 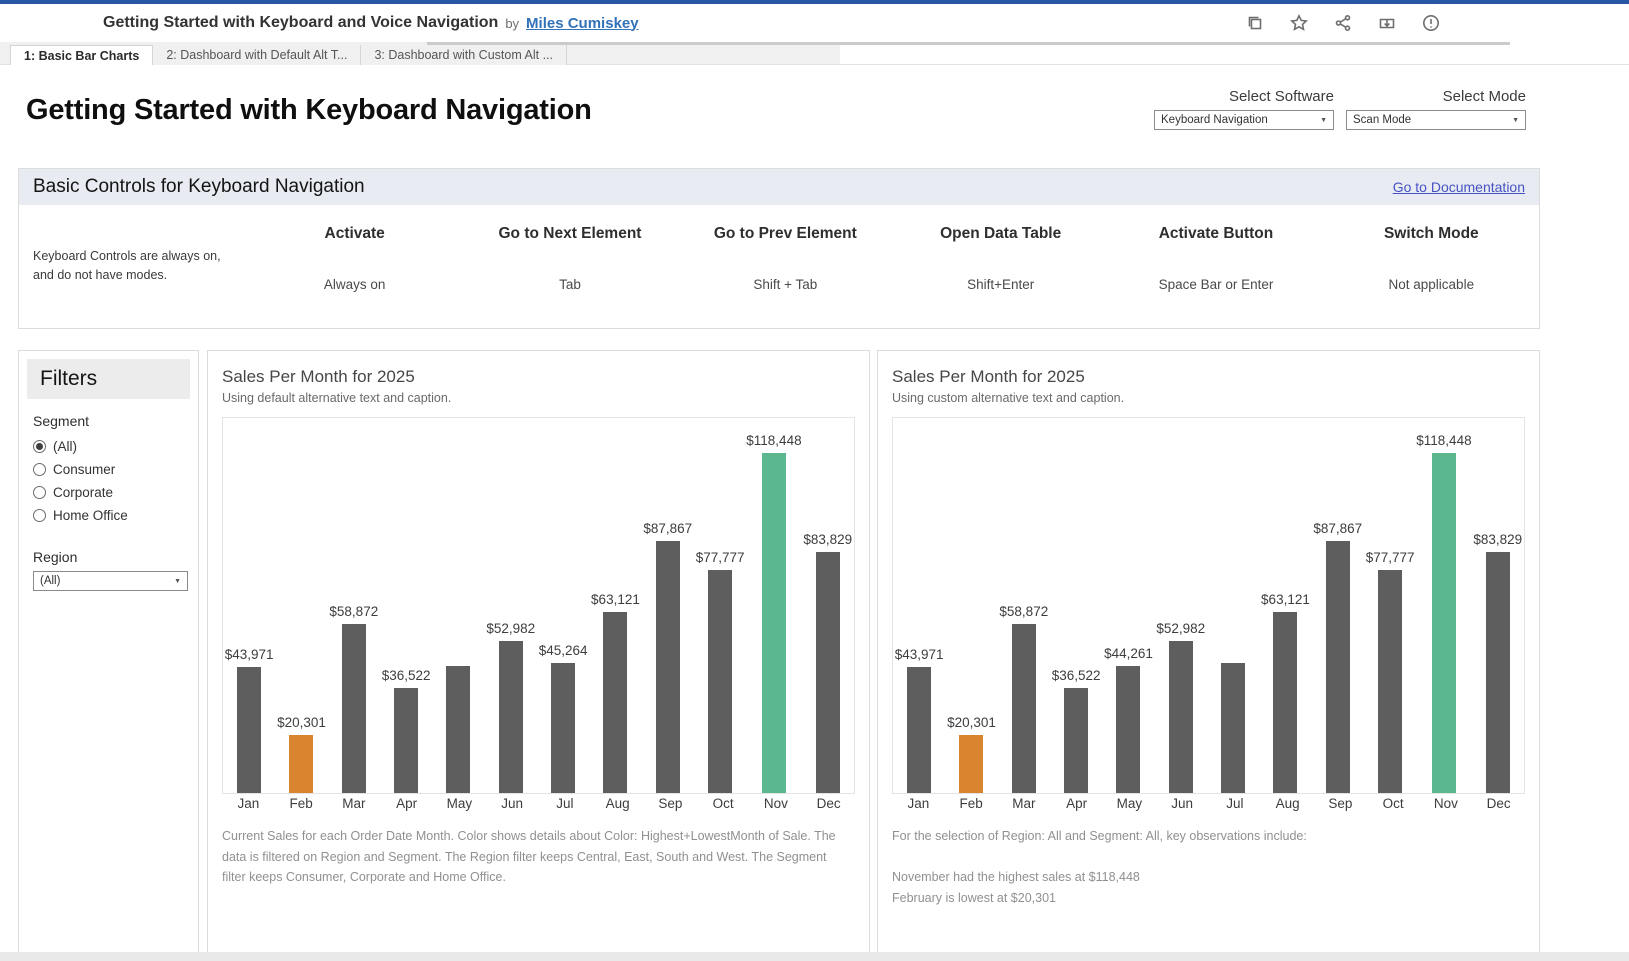 I want to click on share-icon, so click(x=1343, y=23).